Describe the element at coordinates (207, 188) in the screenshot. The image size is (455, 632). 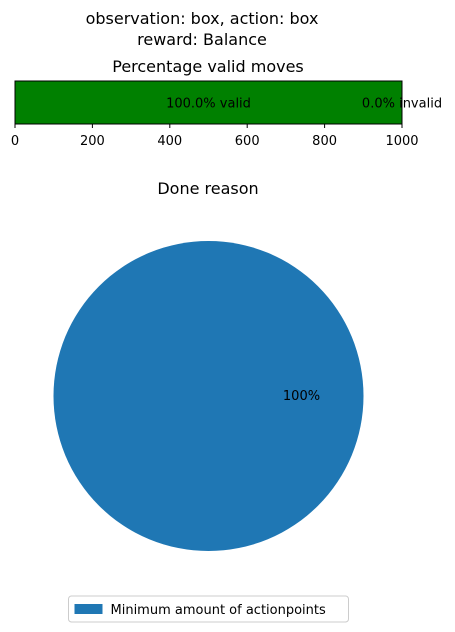
I see `pie-chart-title: Done reason` at that location.